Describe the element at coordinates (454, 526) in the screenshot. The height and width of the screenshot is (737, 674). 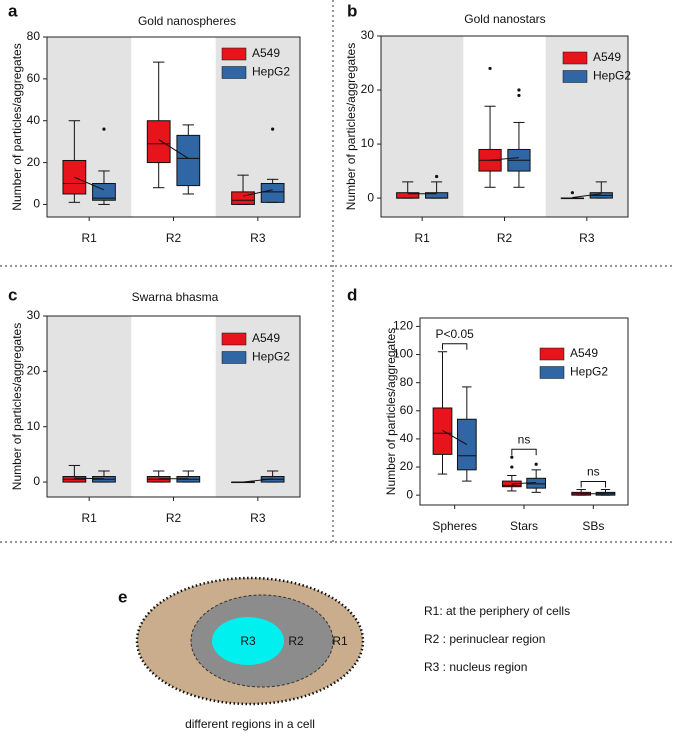
I see `x-tick-label: Spheres` at that location.